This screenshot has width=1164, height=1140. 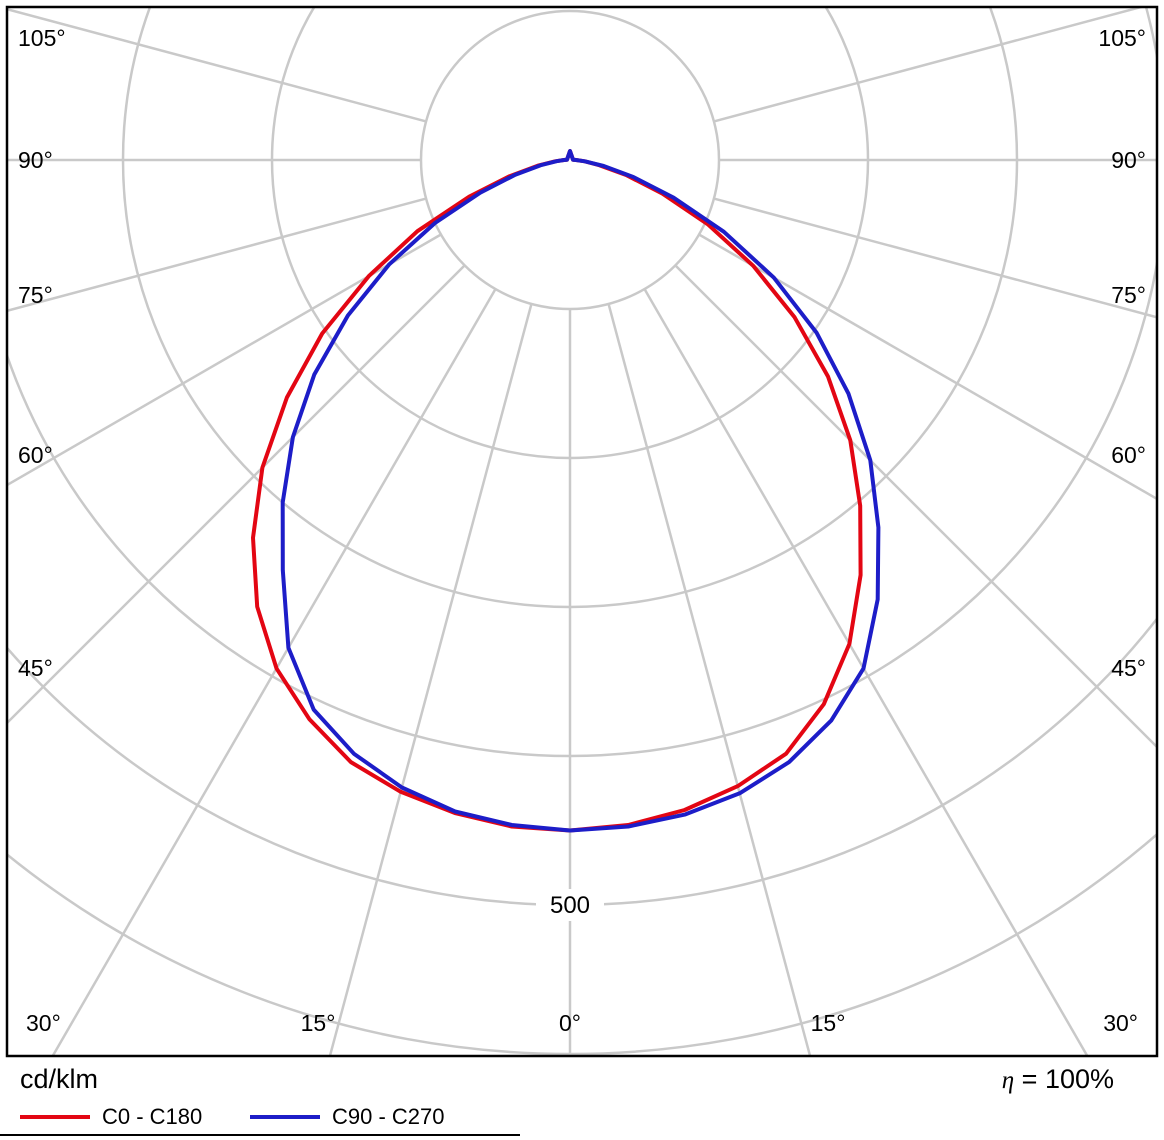 I want to click on grid-ray--75, so click(x=217, y=255).